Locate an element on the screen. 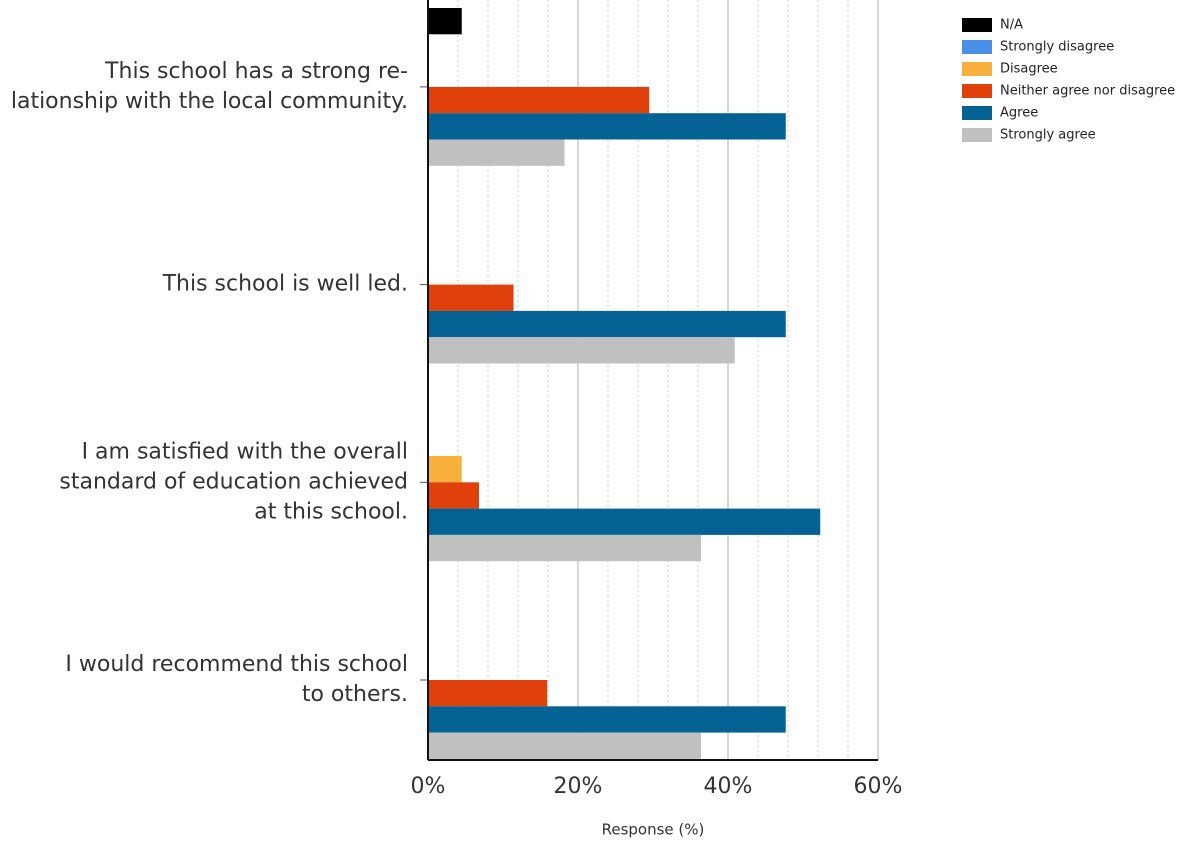 This screenshot has width=1179, height=846. legend-label: Disagree is located at coordinates (1029, 69).